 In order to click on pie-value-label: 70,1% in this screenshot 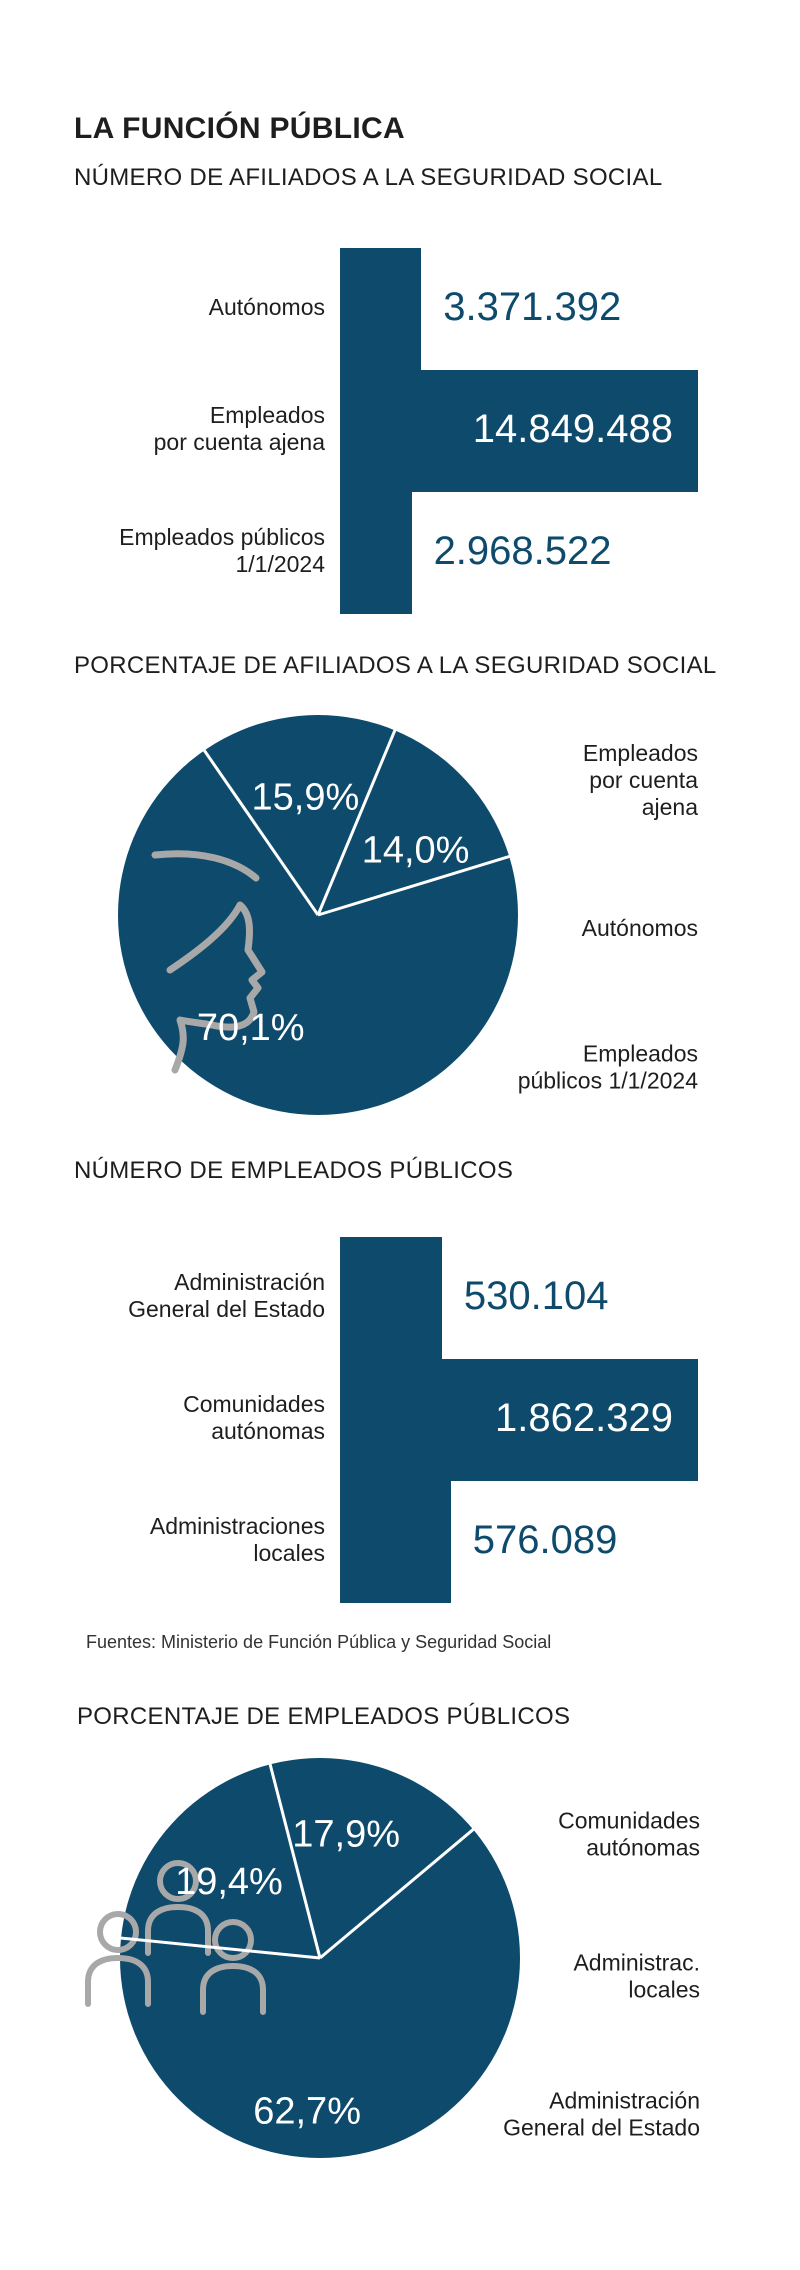, I will do `click(251, 1028)`.